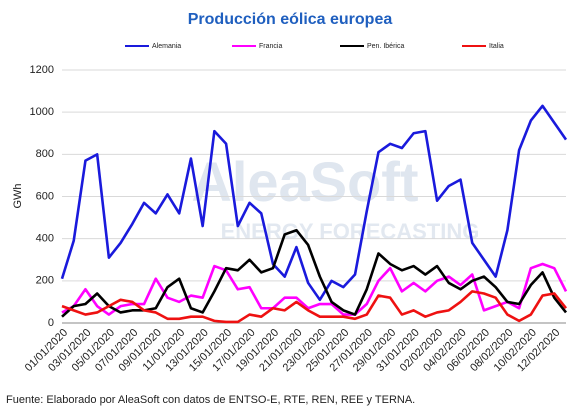 The width and height of the screenshot is (579, 408). Describe the element at coordinates (18, 195) in the screenshot. I see `y-axis-label: GWh` at that location.